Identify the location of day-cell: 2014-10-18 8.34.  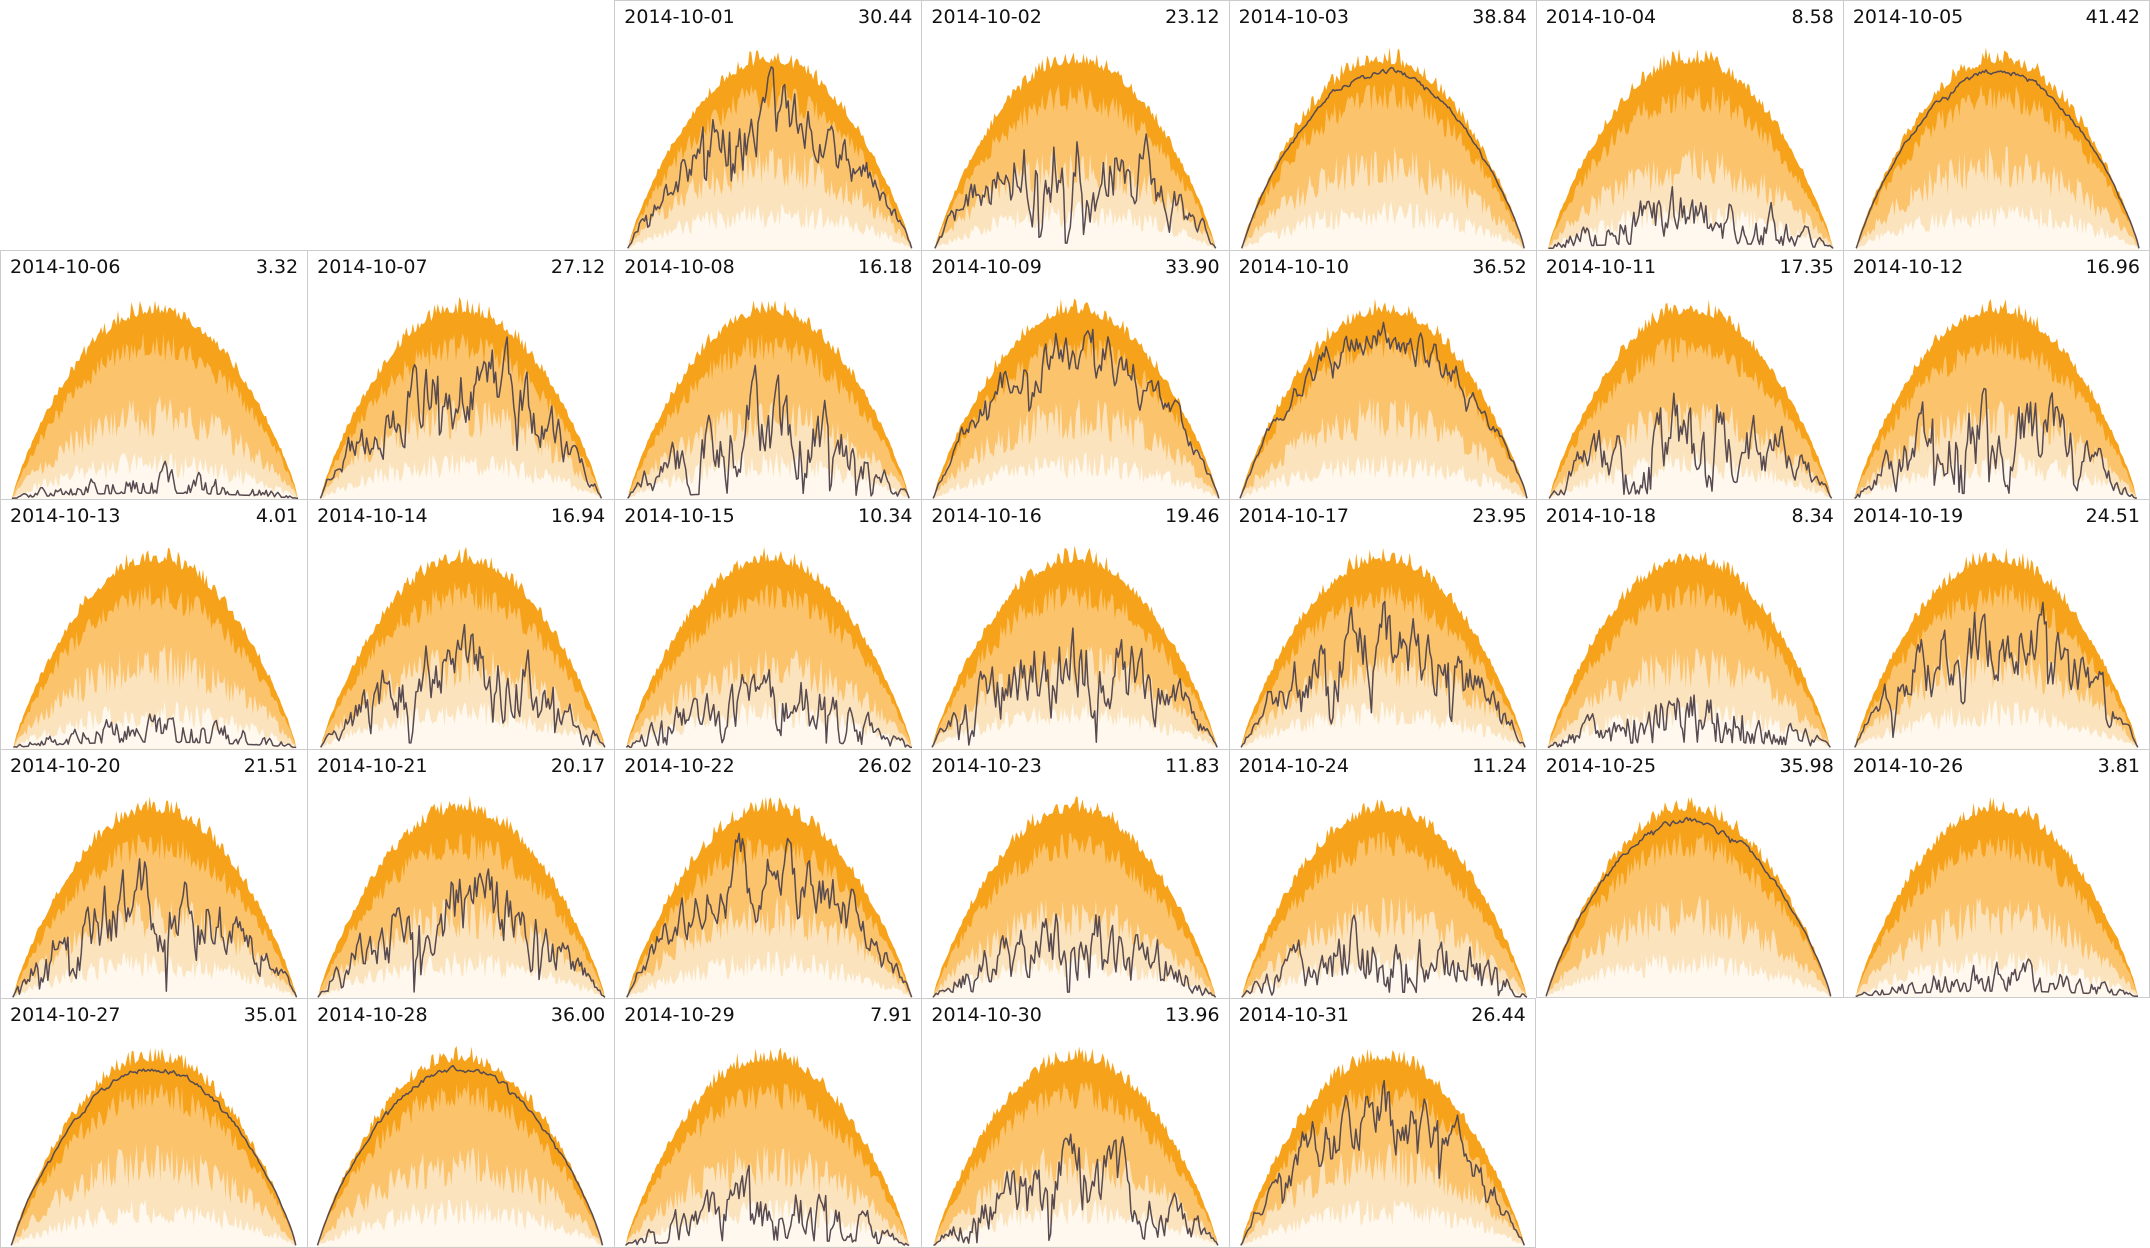
(1689, 624).